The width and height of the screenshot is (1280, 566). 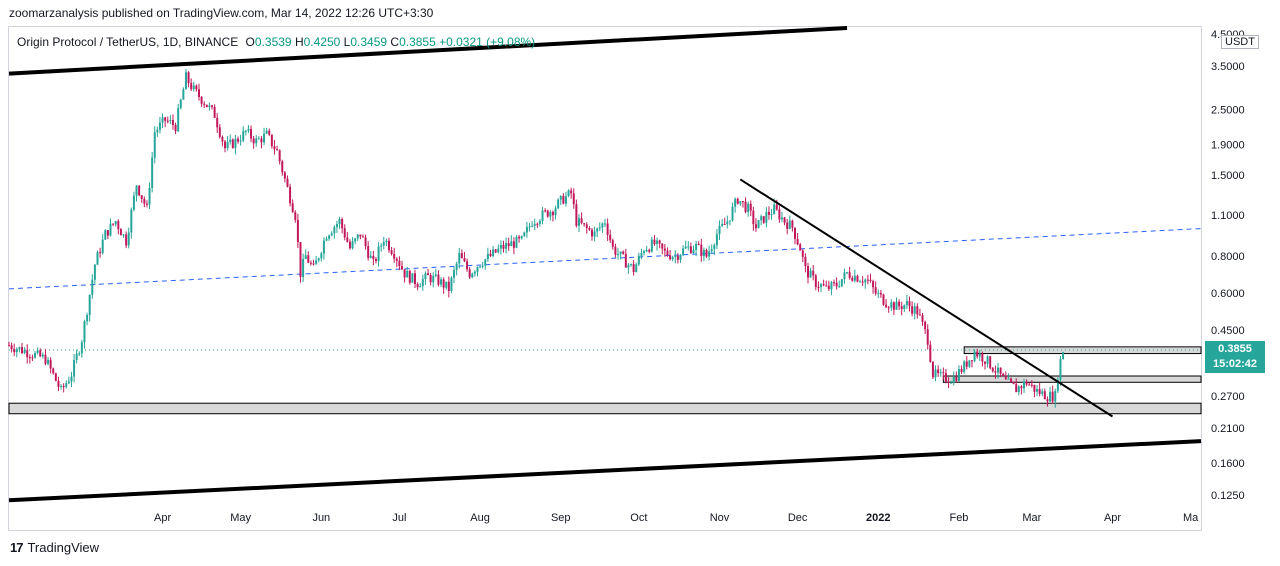 I want to click on dashed-trendline, so click(x=605, y=259).